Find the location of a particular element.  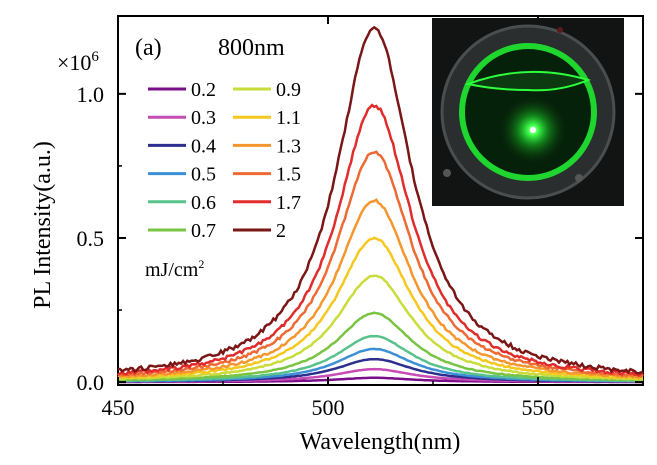

y-tick-label: 0.5 is located at coordinates (91, 238).